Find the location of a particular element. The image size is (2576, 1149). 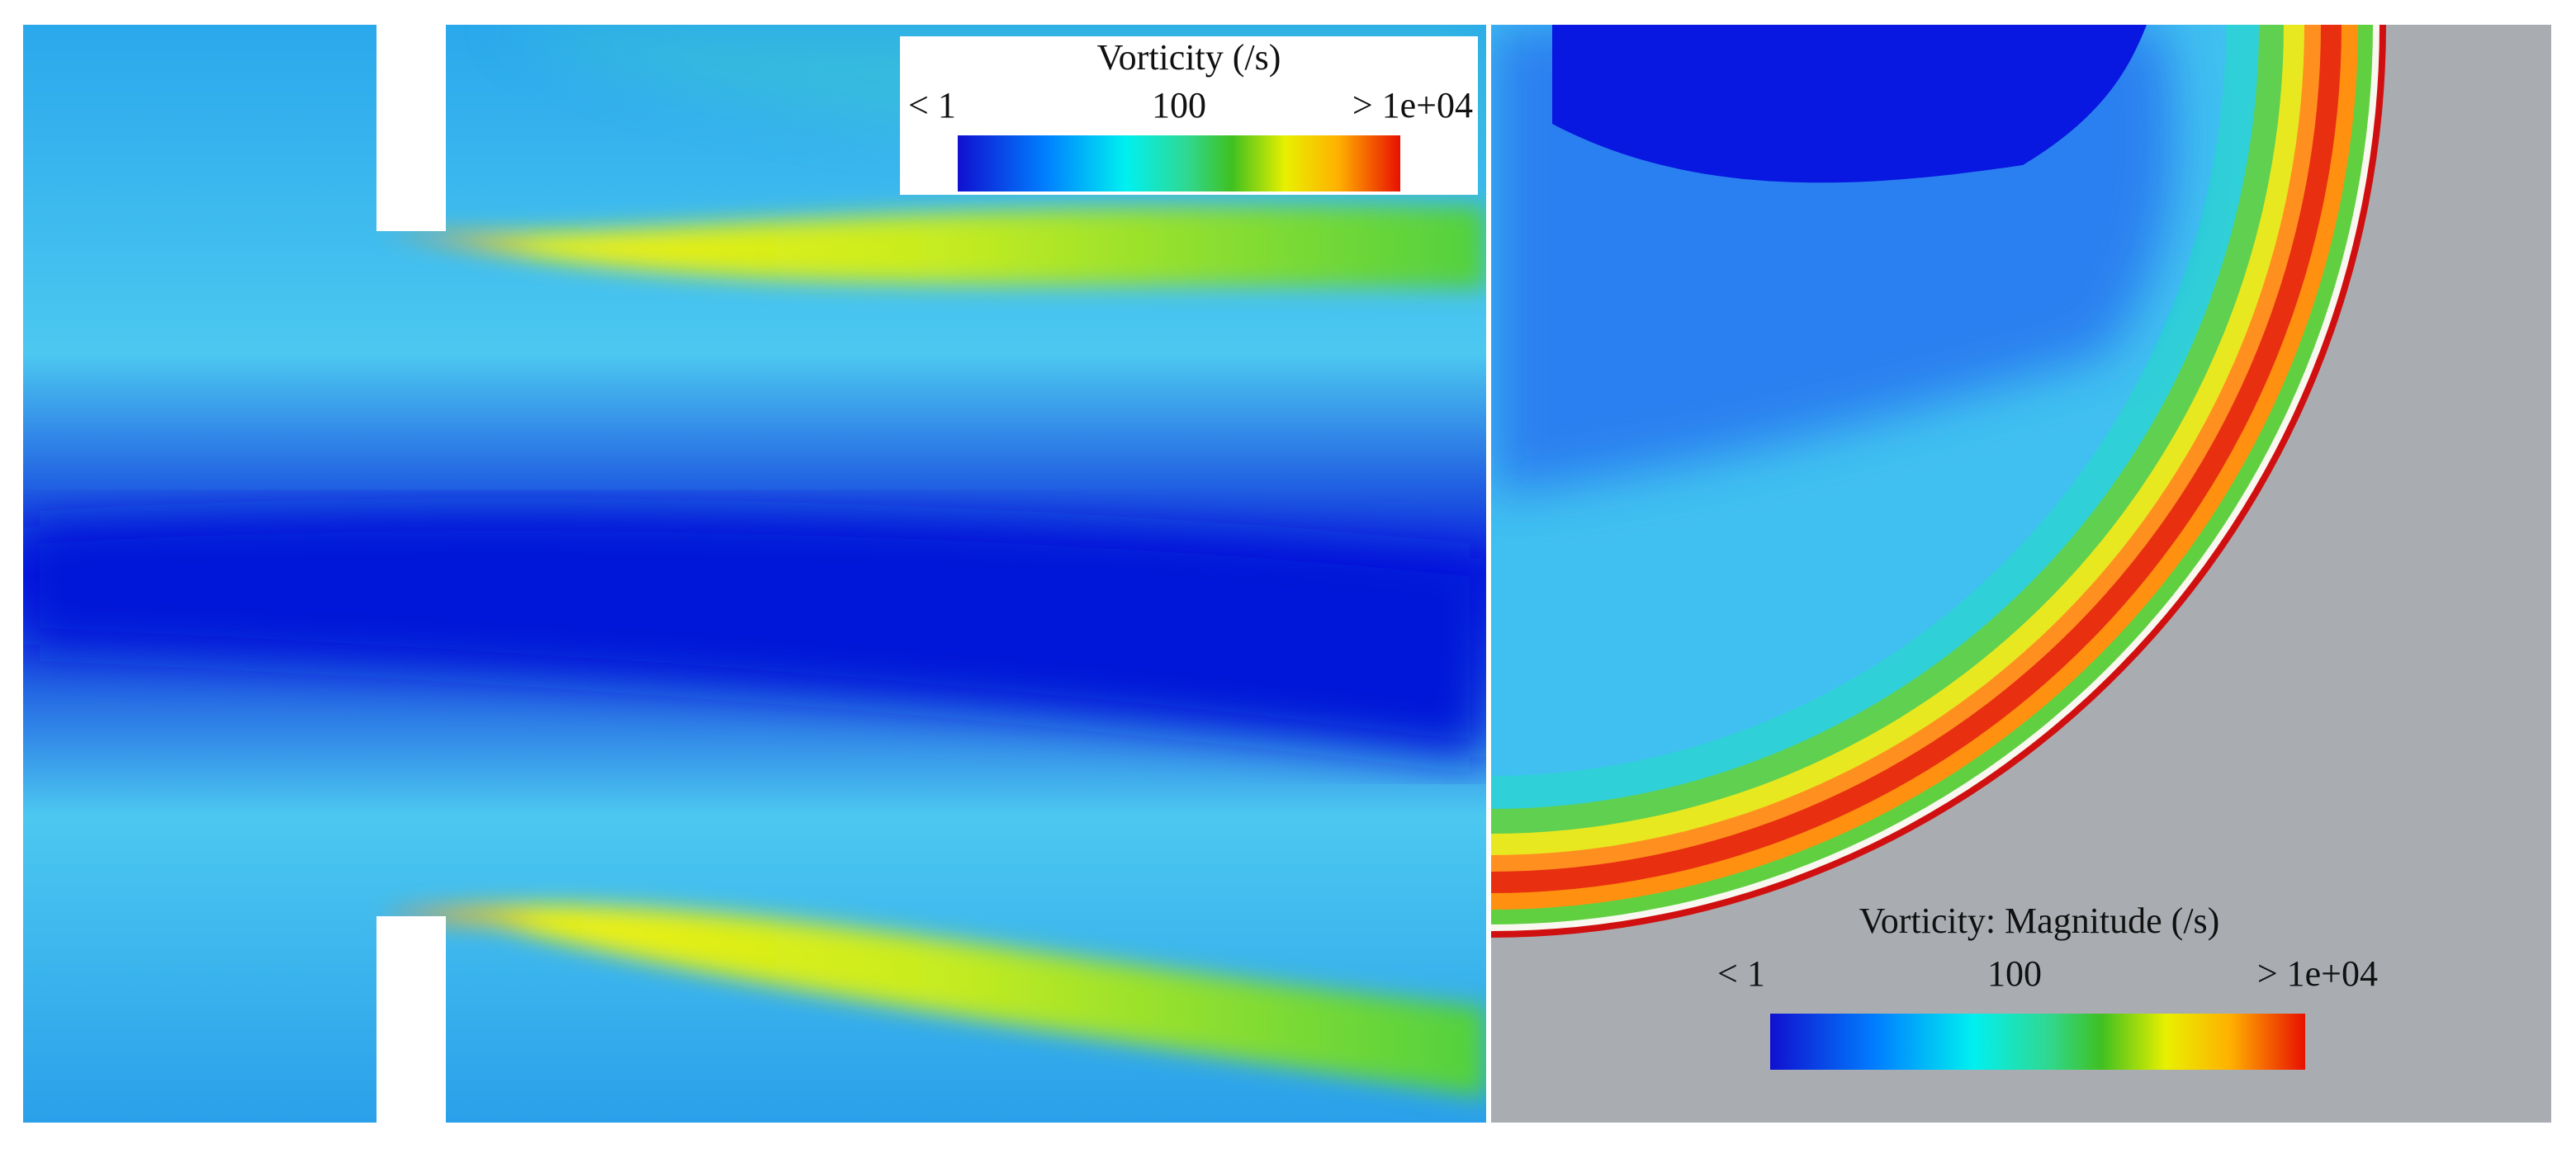

legend-title: Vorticity (/s) is located at coordinates (1189, 58).